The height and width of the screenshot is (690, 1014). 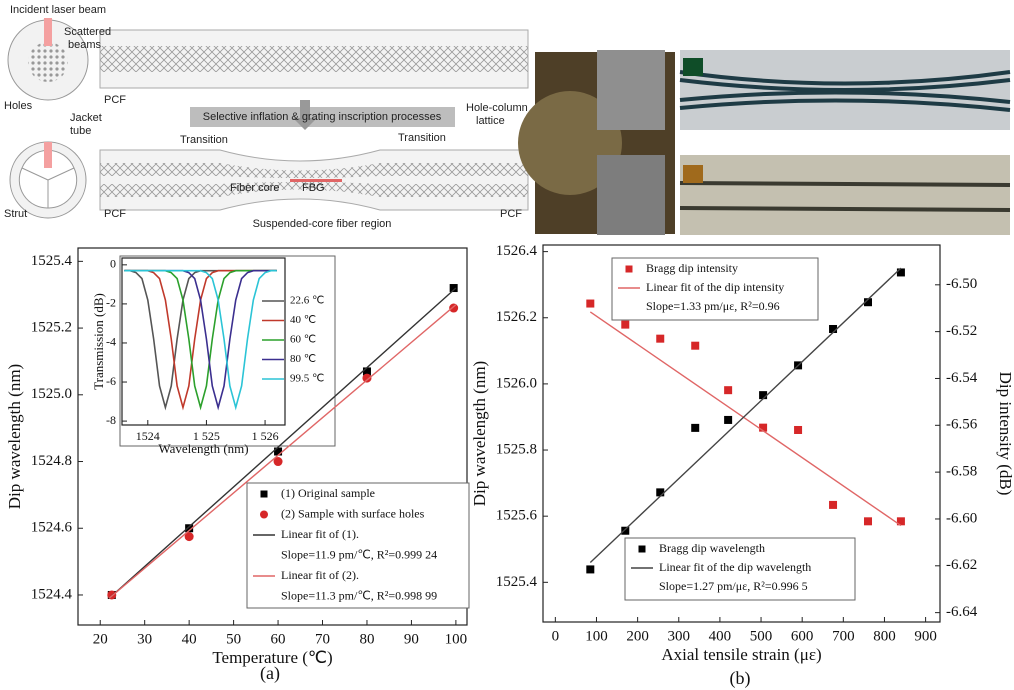 I want to click on y2-tick-label: -6.62, so click(x=961, y=565).